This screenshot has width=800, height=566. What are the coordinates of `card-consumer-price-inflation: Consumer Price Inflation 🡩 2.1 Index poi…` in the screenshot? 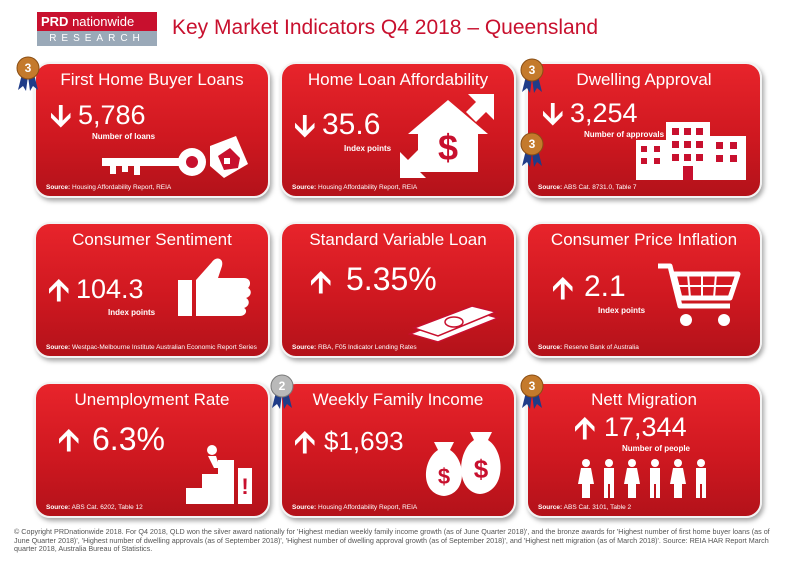 It's located at (644, 290).